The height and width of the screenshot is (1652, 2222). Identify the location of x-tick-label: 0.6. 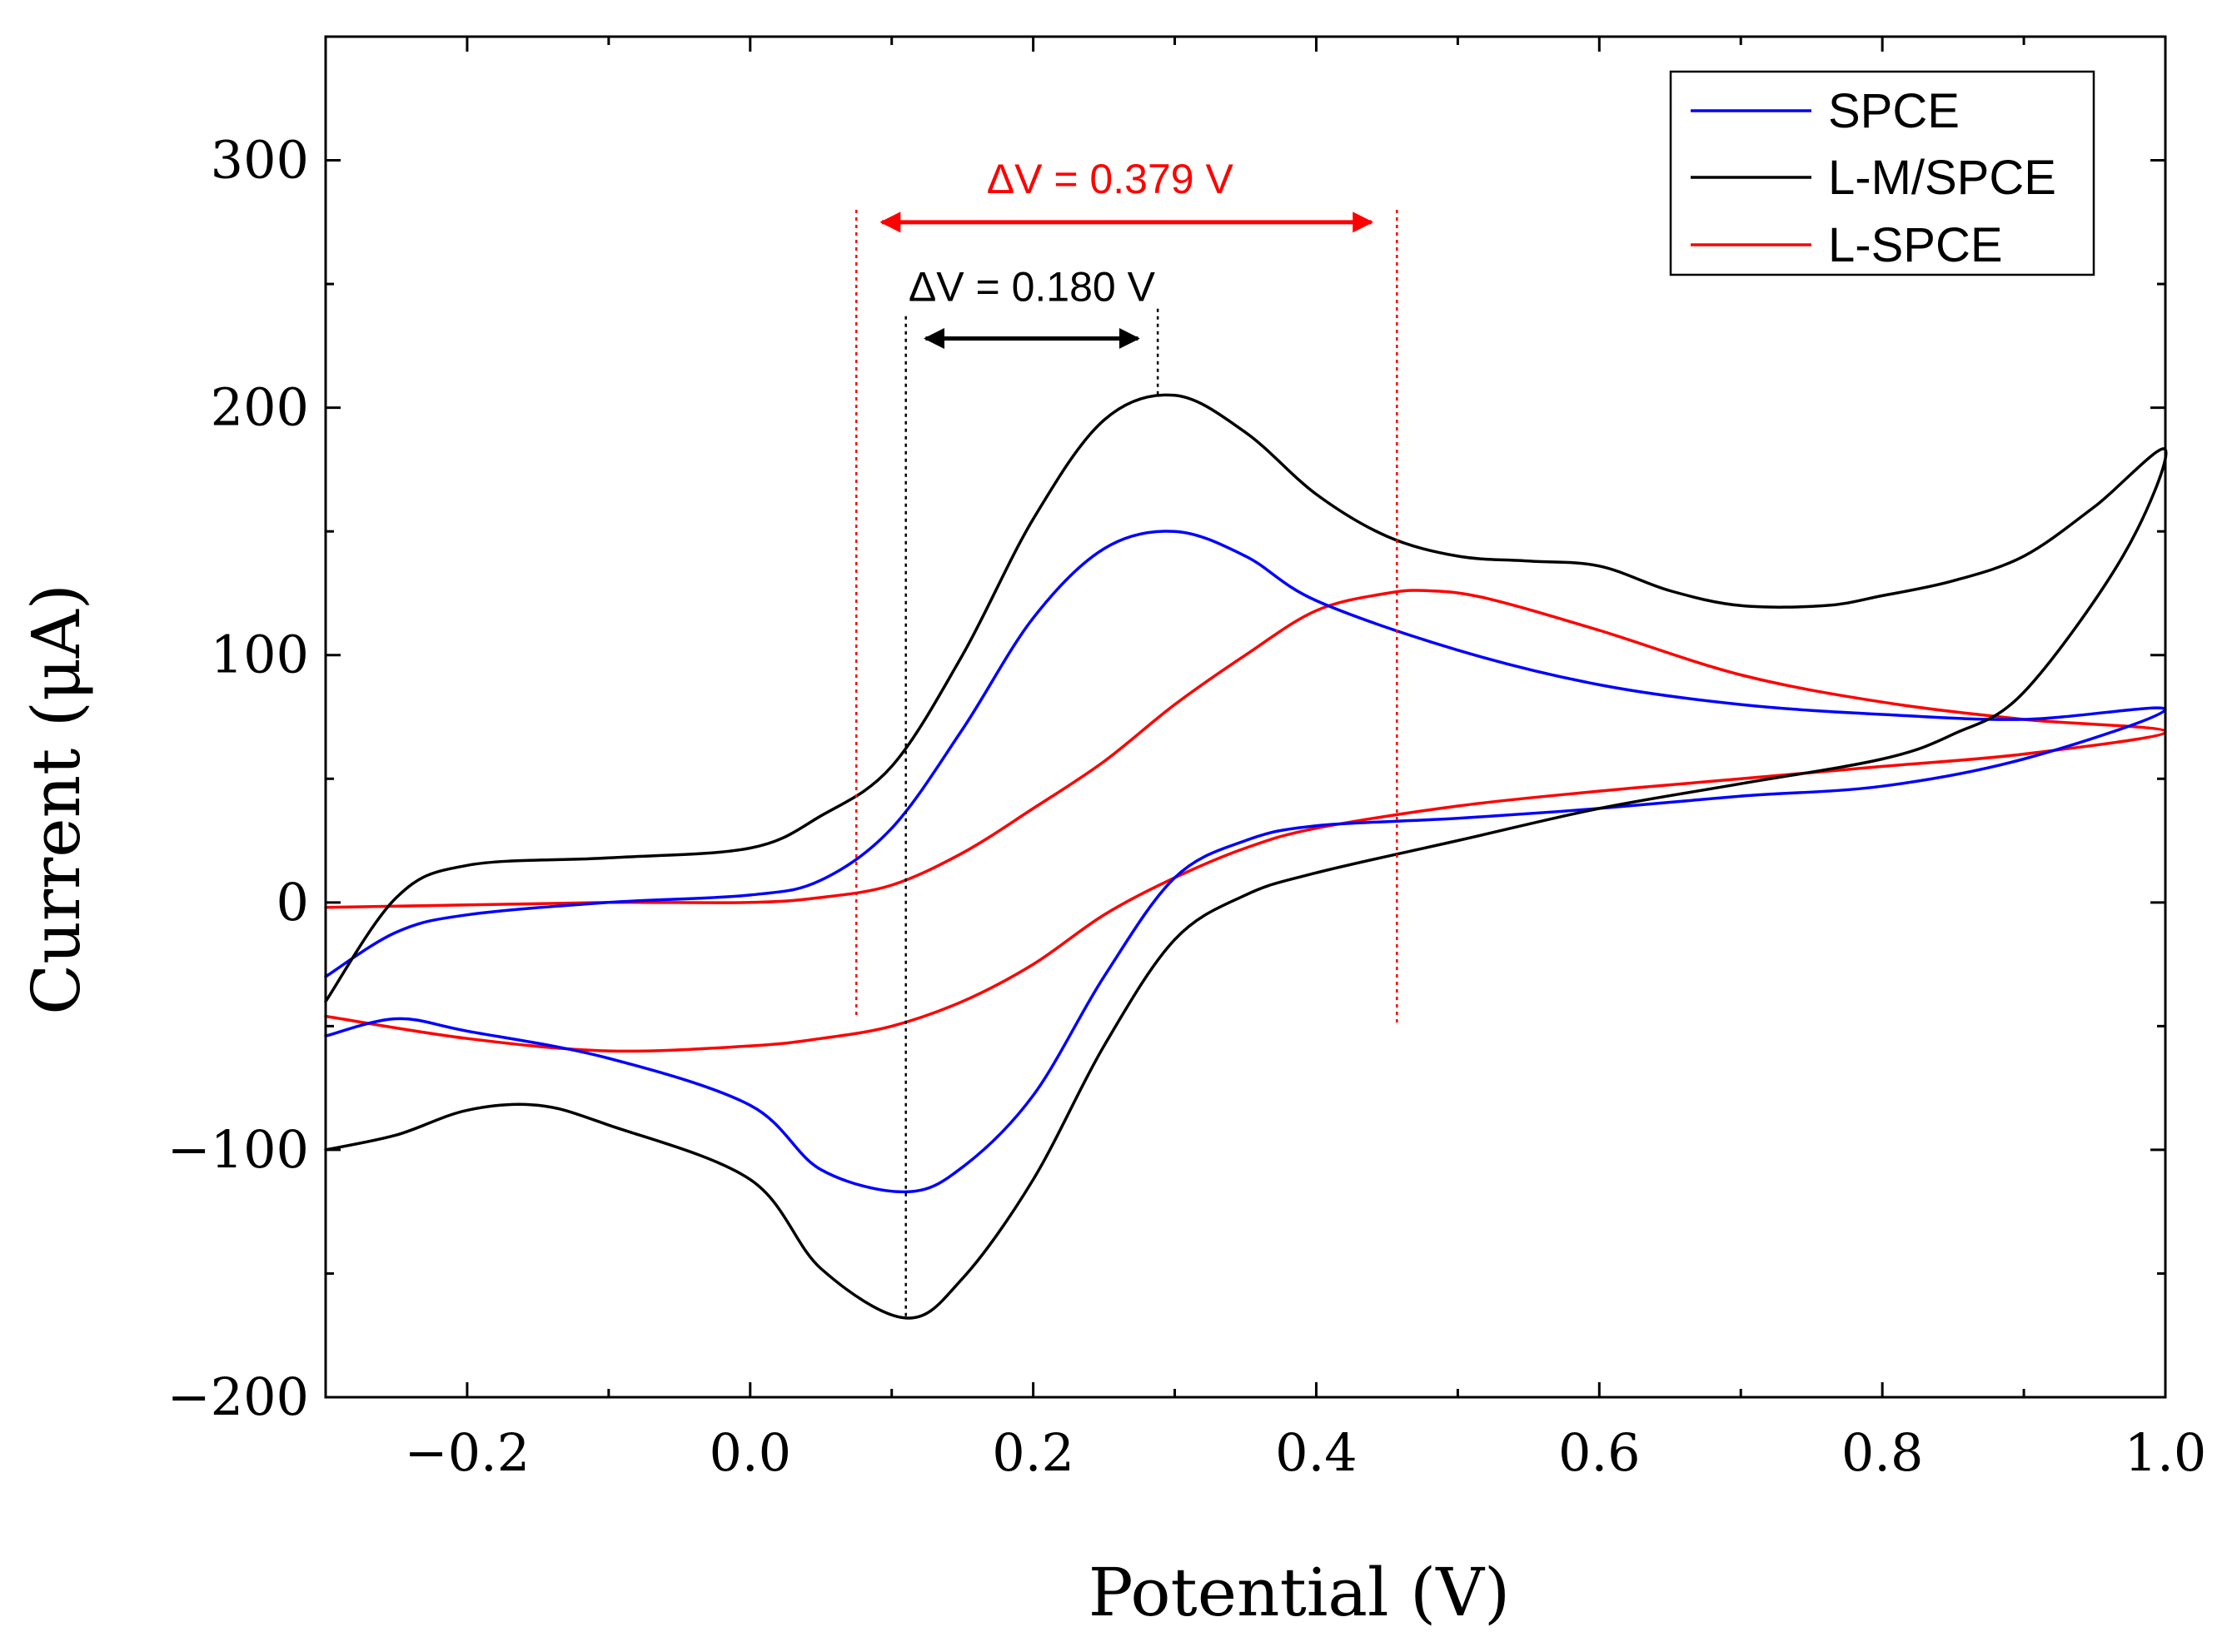
(1599, 1452).